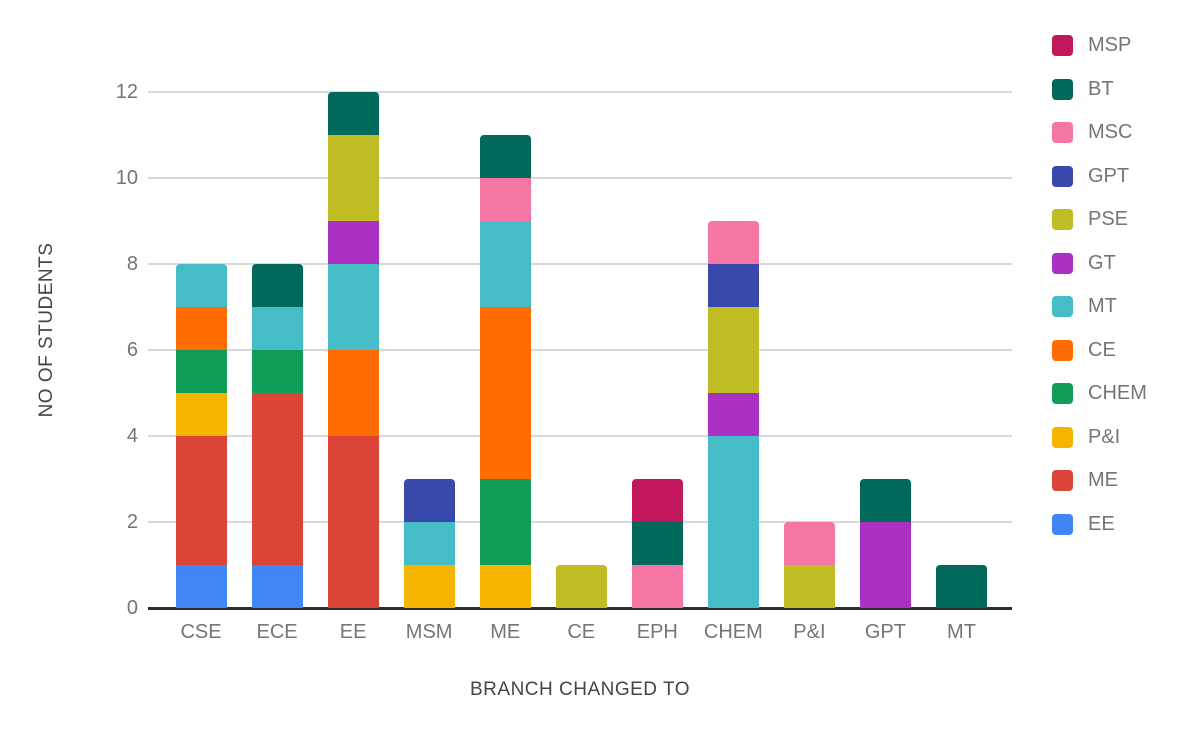 The width and height of the screenshot is (1200, 742). I want to click on x-tick-label-mt: MT, so click(961, 632).